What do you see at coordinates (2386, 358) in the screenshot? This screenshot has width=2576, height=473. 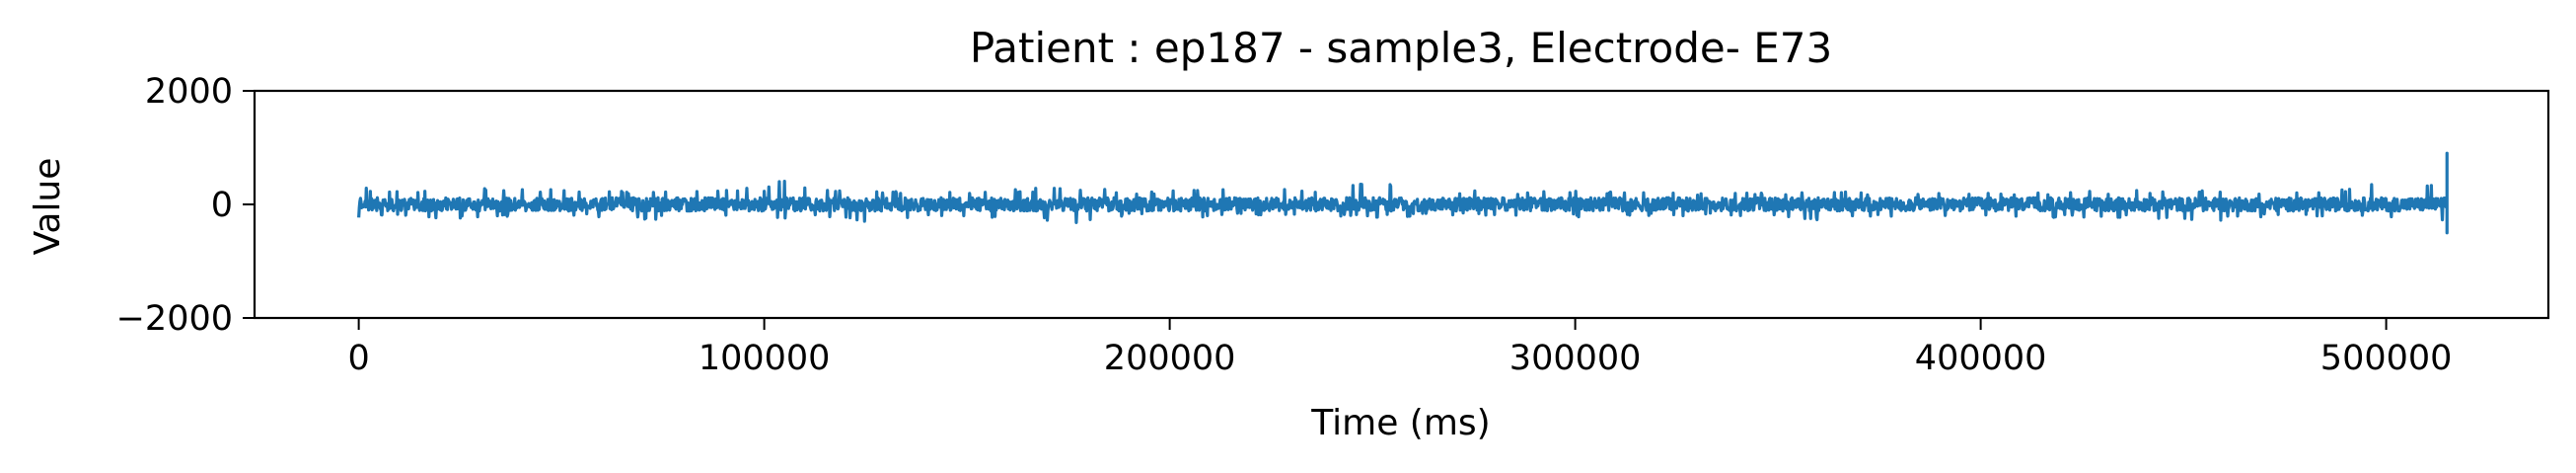 I see `x-tick-label: 500000` at bounding box center [2386, 358].